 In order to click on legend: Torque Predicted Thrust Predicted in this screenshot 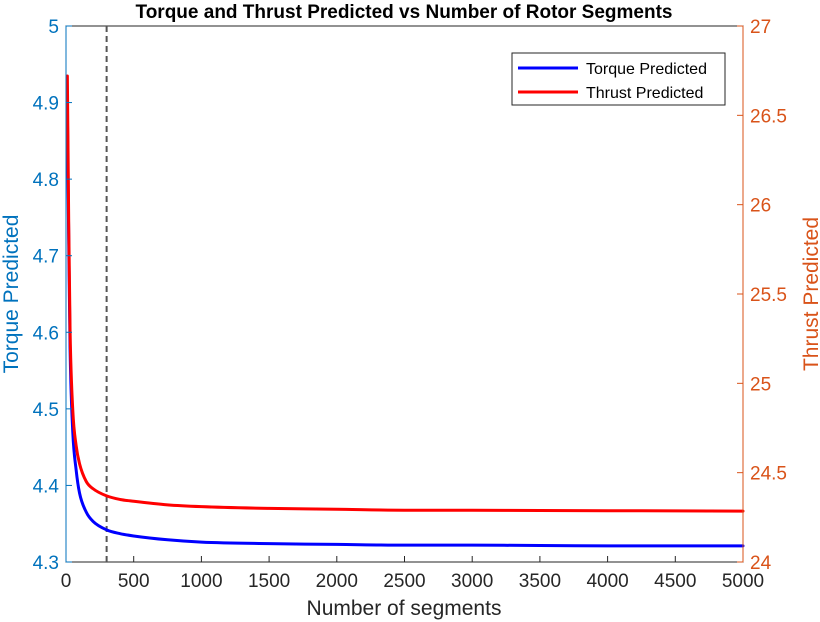, I will do `click(618, 79)`.